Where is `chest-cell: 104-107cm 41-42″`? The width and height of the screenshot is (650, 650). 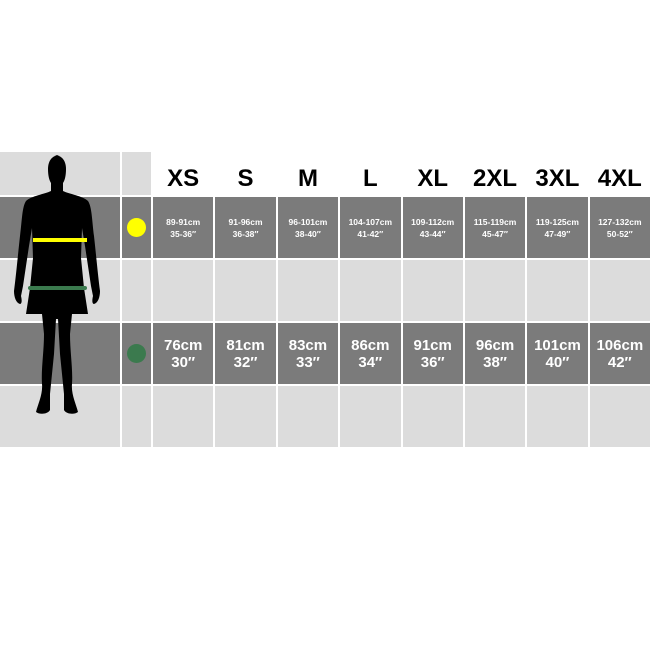
chest-cell: 104-107cm 41-42″ is located at coordinates (370, 227).